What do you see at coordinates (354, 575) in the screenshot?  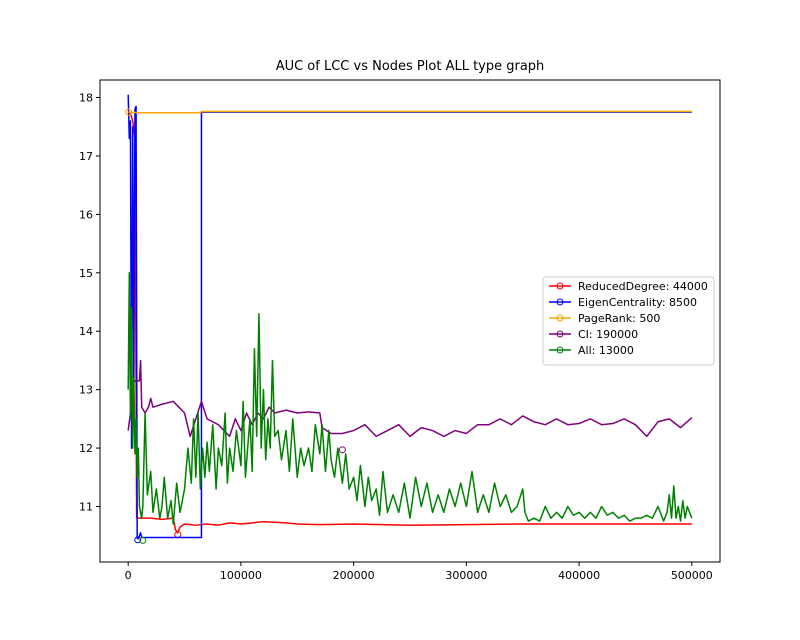 I see `x-tick-label: 200000` at bounding box center [354, 575].